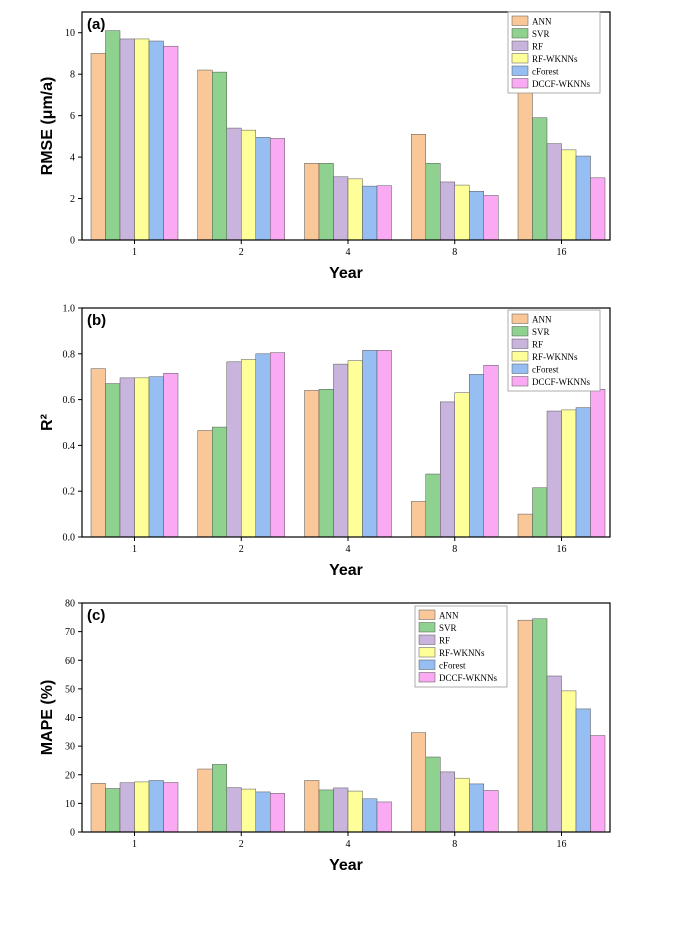 This screenshot has width=700, height=926. I want to click on x-tick-label: 16, so click(562, 549).